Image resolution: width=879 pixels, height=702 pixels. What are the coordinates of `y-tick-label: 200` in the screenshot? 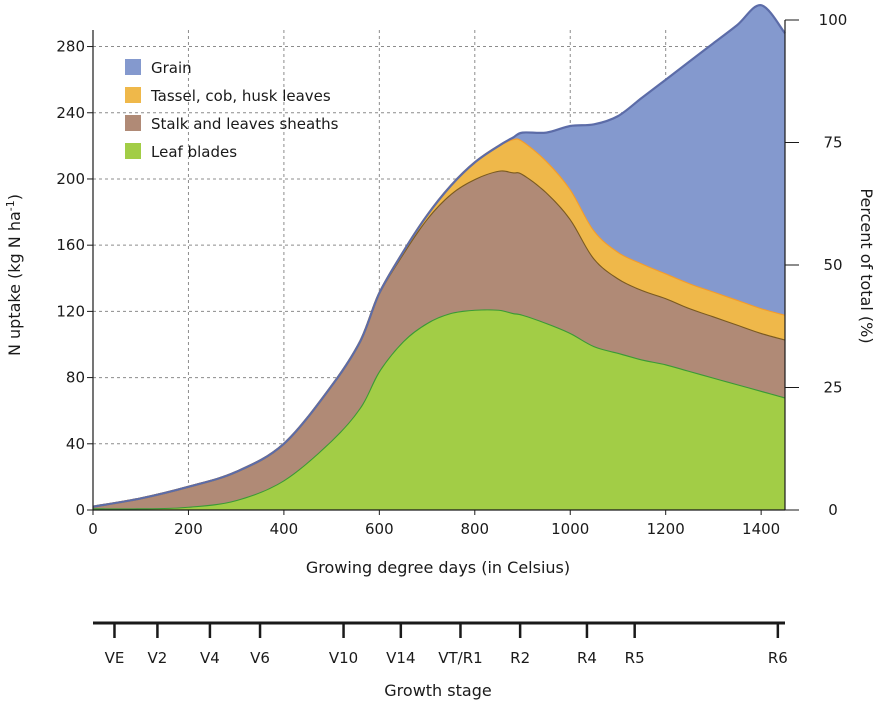 It's located at (70, 179).